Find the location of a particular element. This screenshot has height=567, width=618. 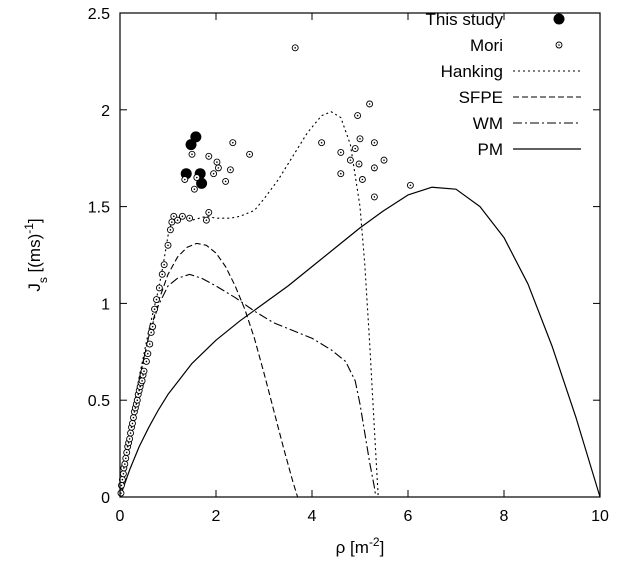

y-tick-label: 2 is located at coordinates (105, 111).